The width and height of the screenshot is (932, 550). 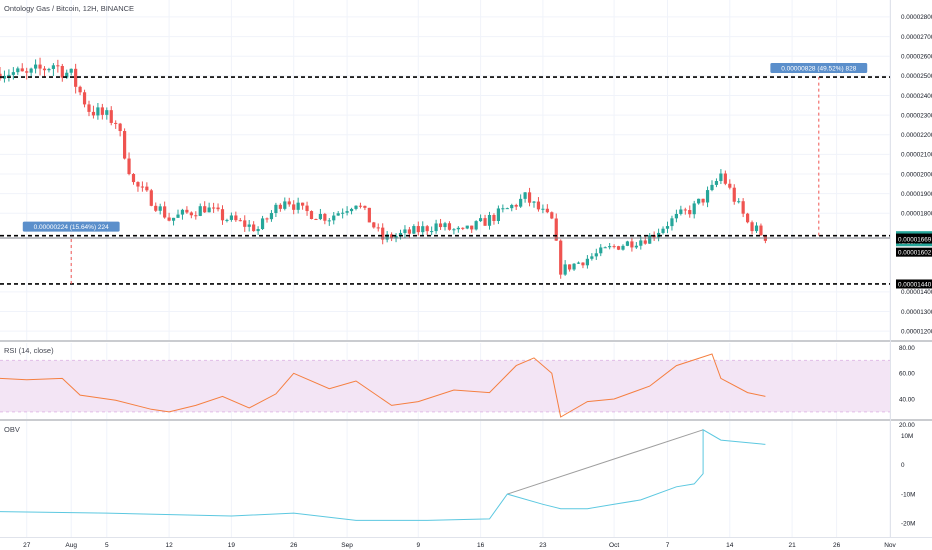 I want to click on price-tick-label: 0.00002800, so click(x=916, y=17).